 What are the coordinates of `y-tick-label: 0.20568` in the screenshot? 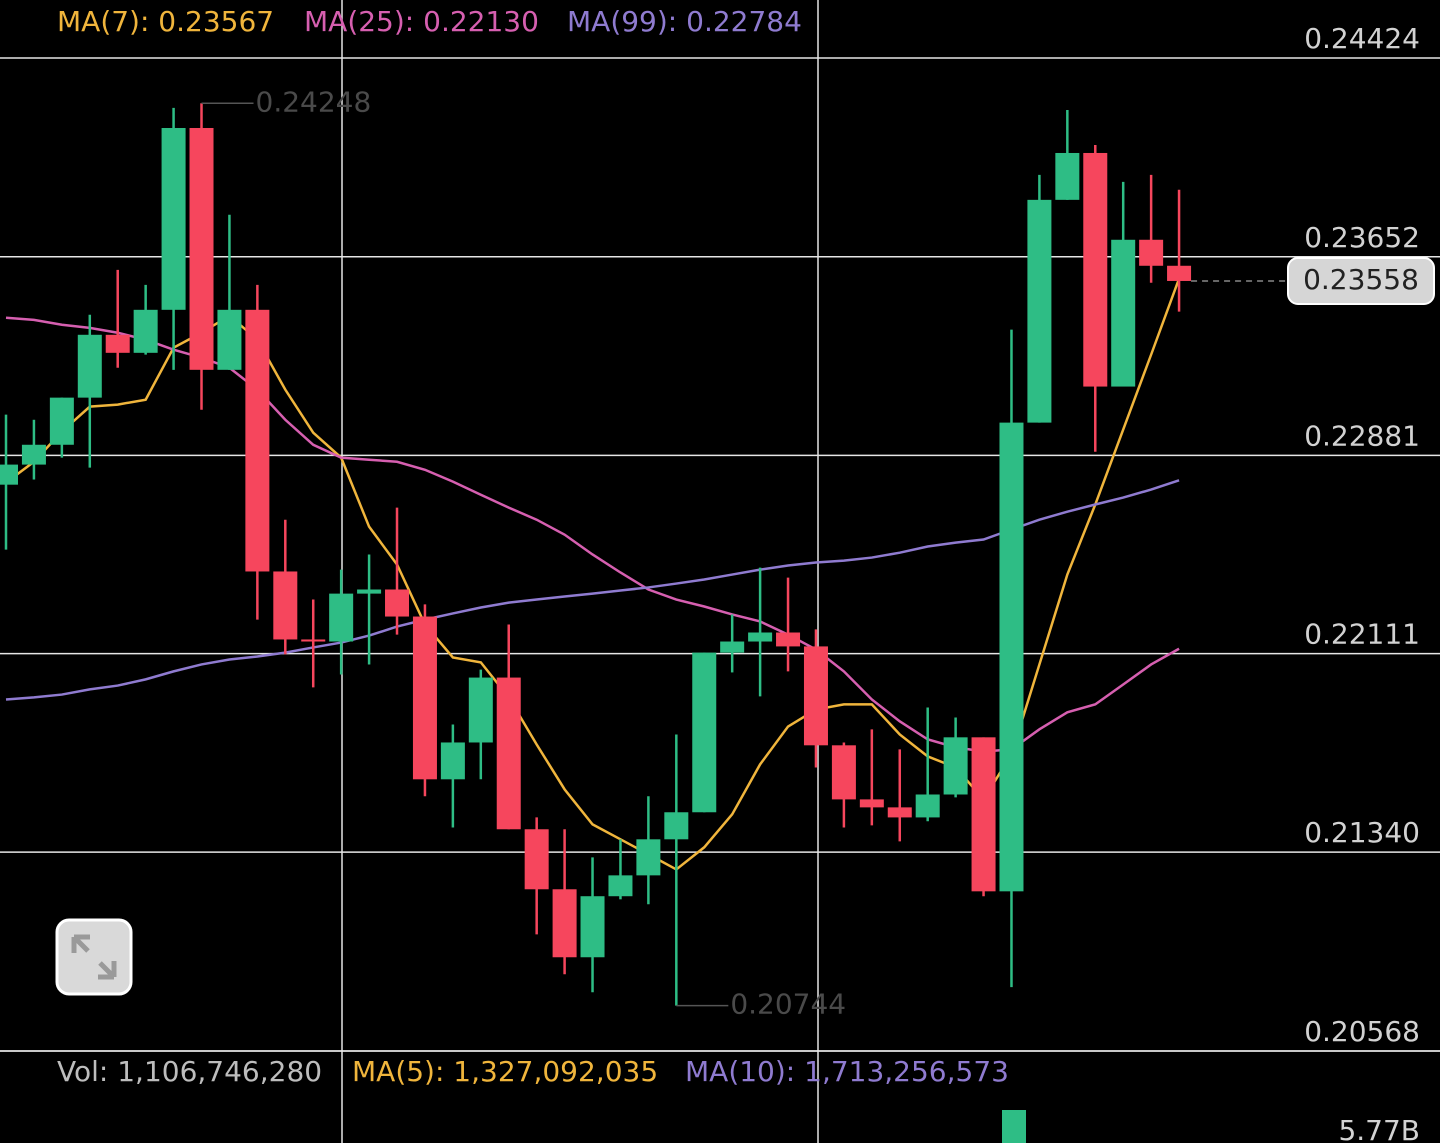 It's located at (1362, 1031).